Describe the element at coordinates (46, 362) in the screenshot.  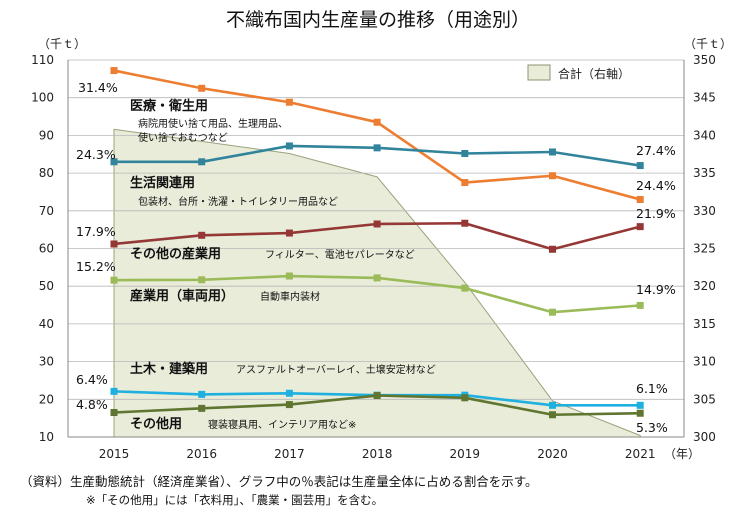
I see `left-tick-label: 30` at that location.